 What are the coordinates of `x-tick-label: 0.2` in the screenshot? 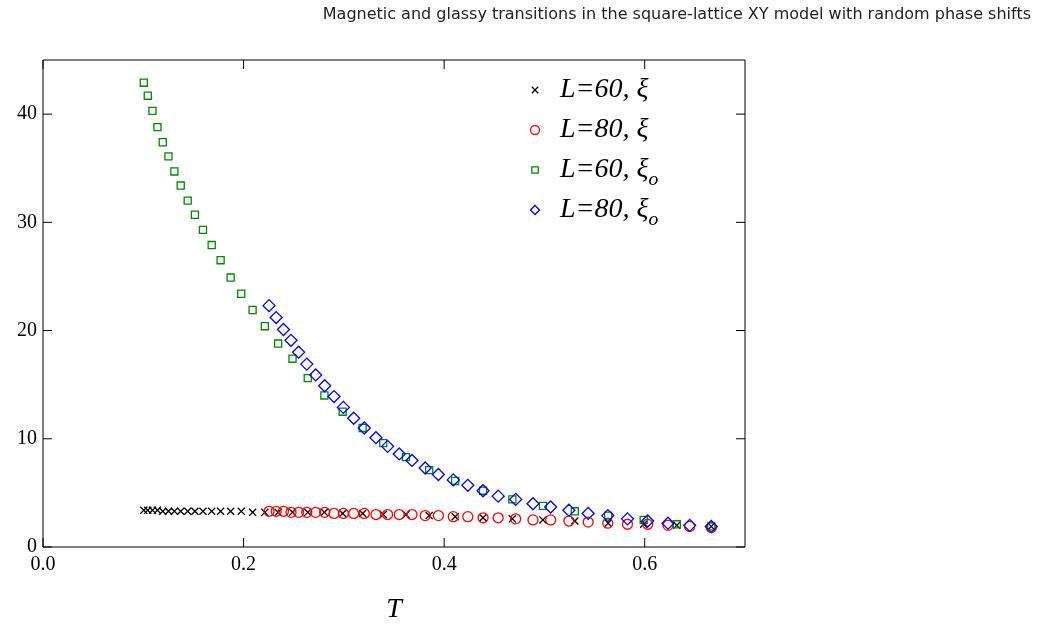 It's located at (244, 563).